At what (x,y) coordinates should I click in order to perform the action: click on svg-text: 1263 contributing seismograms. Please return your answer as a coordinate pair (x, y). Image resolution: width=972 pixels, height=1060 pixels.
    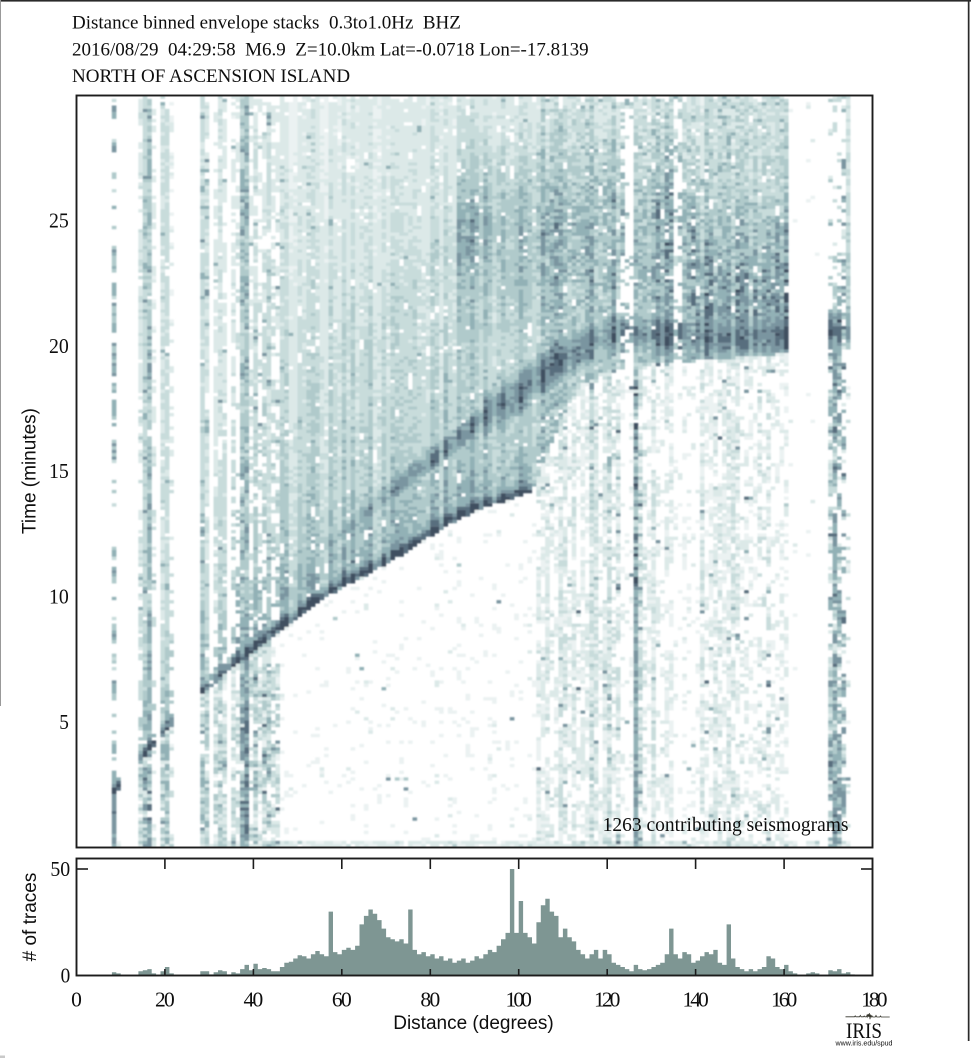
    Looking at the image, I should click on (726, 825).